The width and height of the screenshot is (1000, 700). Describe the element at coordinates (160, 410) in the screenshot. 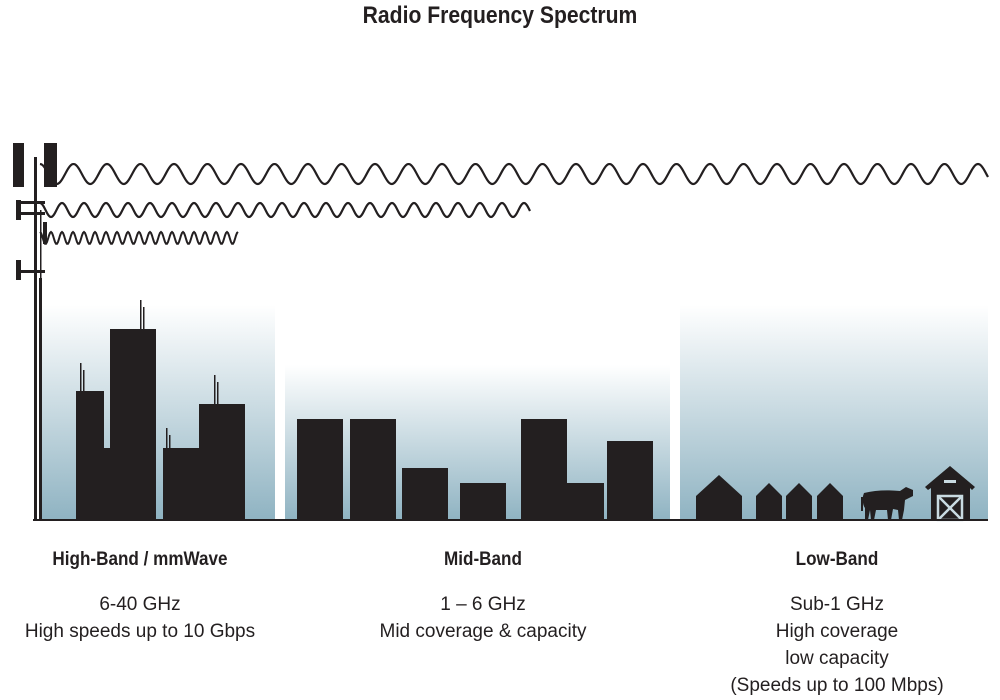

I see `city-skyline` at that location.